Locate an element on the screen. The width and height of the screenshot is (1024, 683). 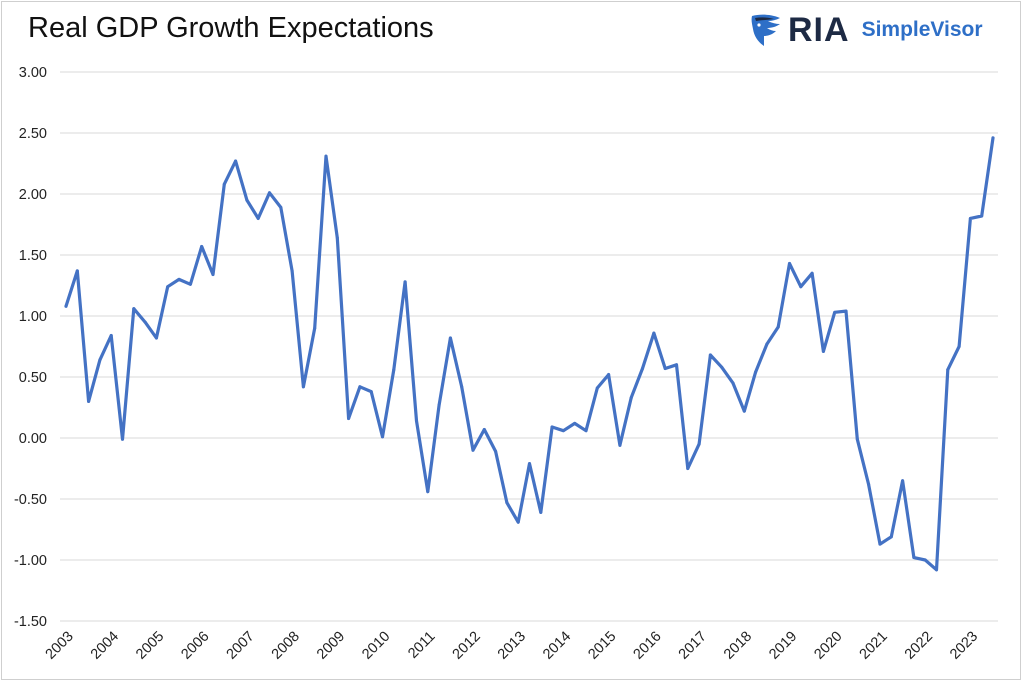
y-tick-label: 0.00 is located at coordinates (33, 439).